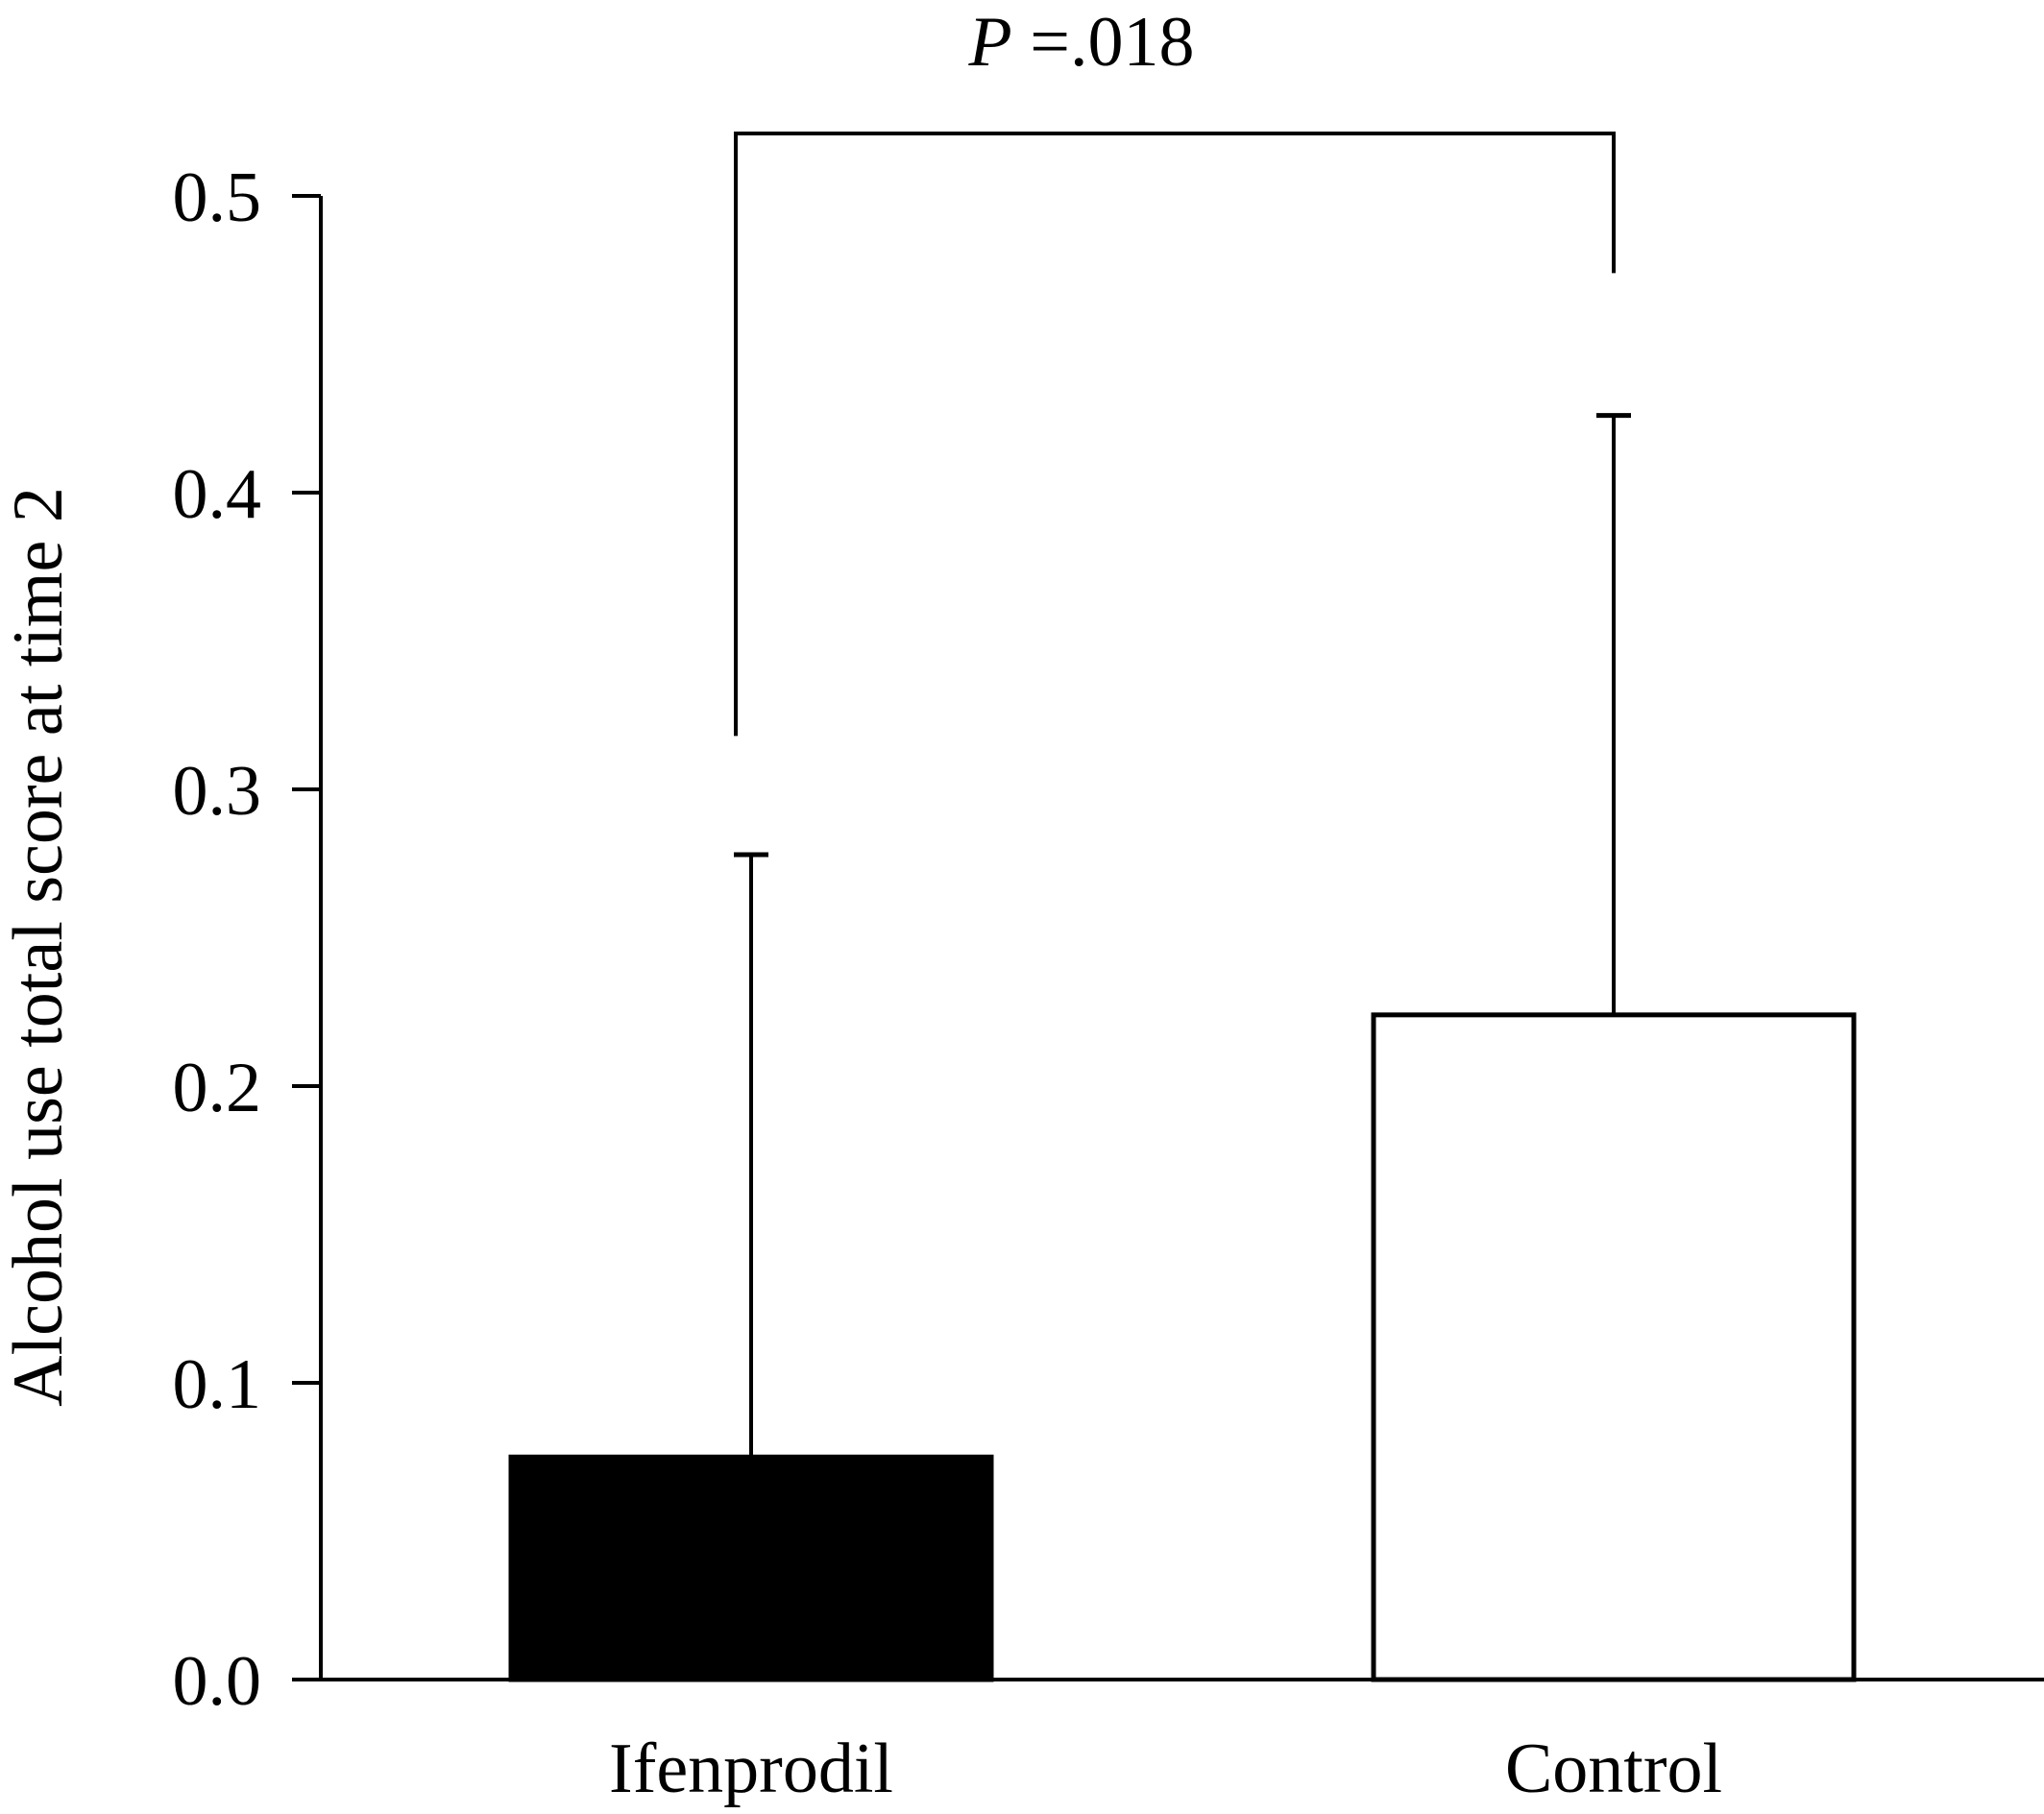  I want to click on p-value-symbol: P, so click(990, 42).